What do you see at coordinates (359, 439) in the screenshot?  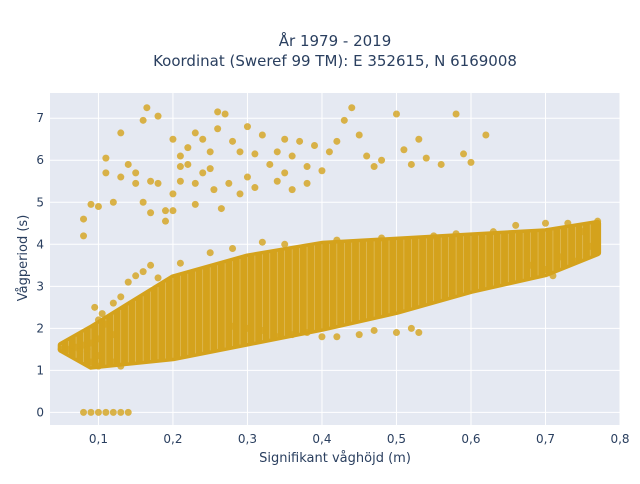 I see `x-axis-ticks: 0,1 0,2 0,3 0,4 0,5 0,6 0,7 0,8` at bounding box center [359, 439].